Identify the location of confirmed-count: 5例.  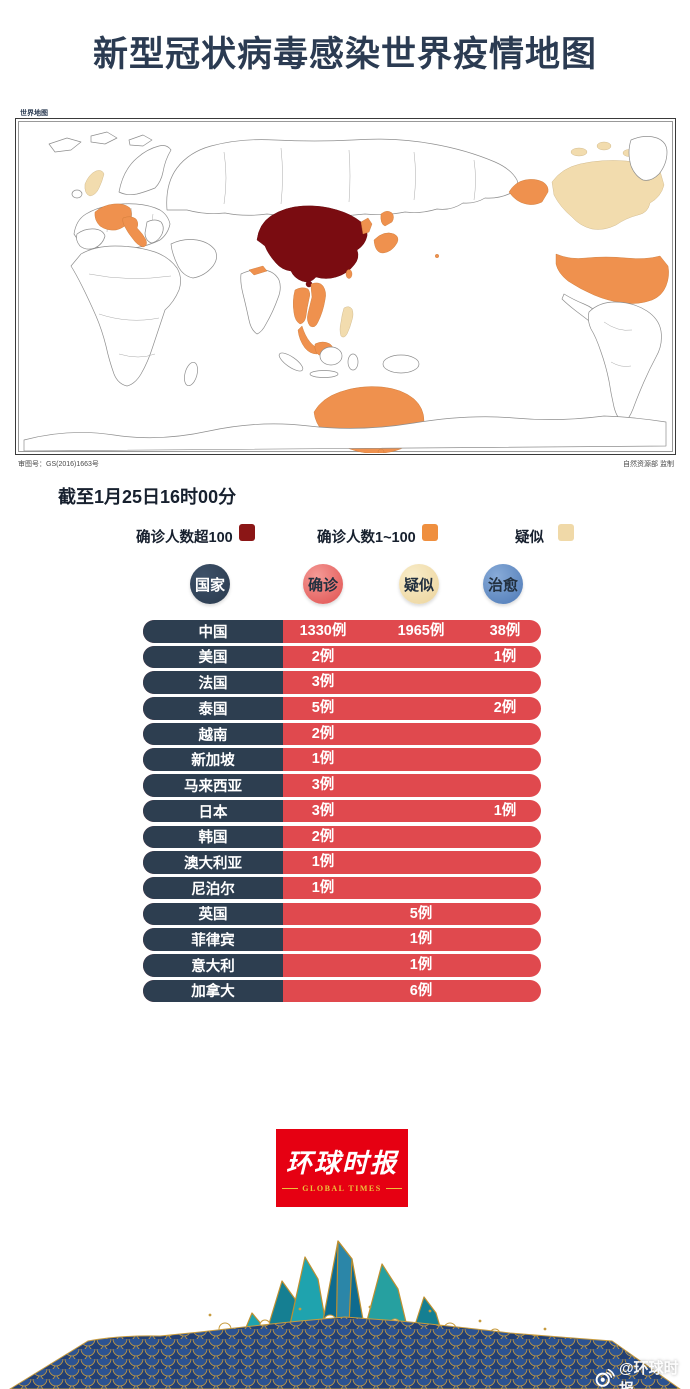
(323, 708).